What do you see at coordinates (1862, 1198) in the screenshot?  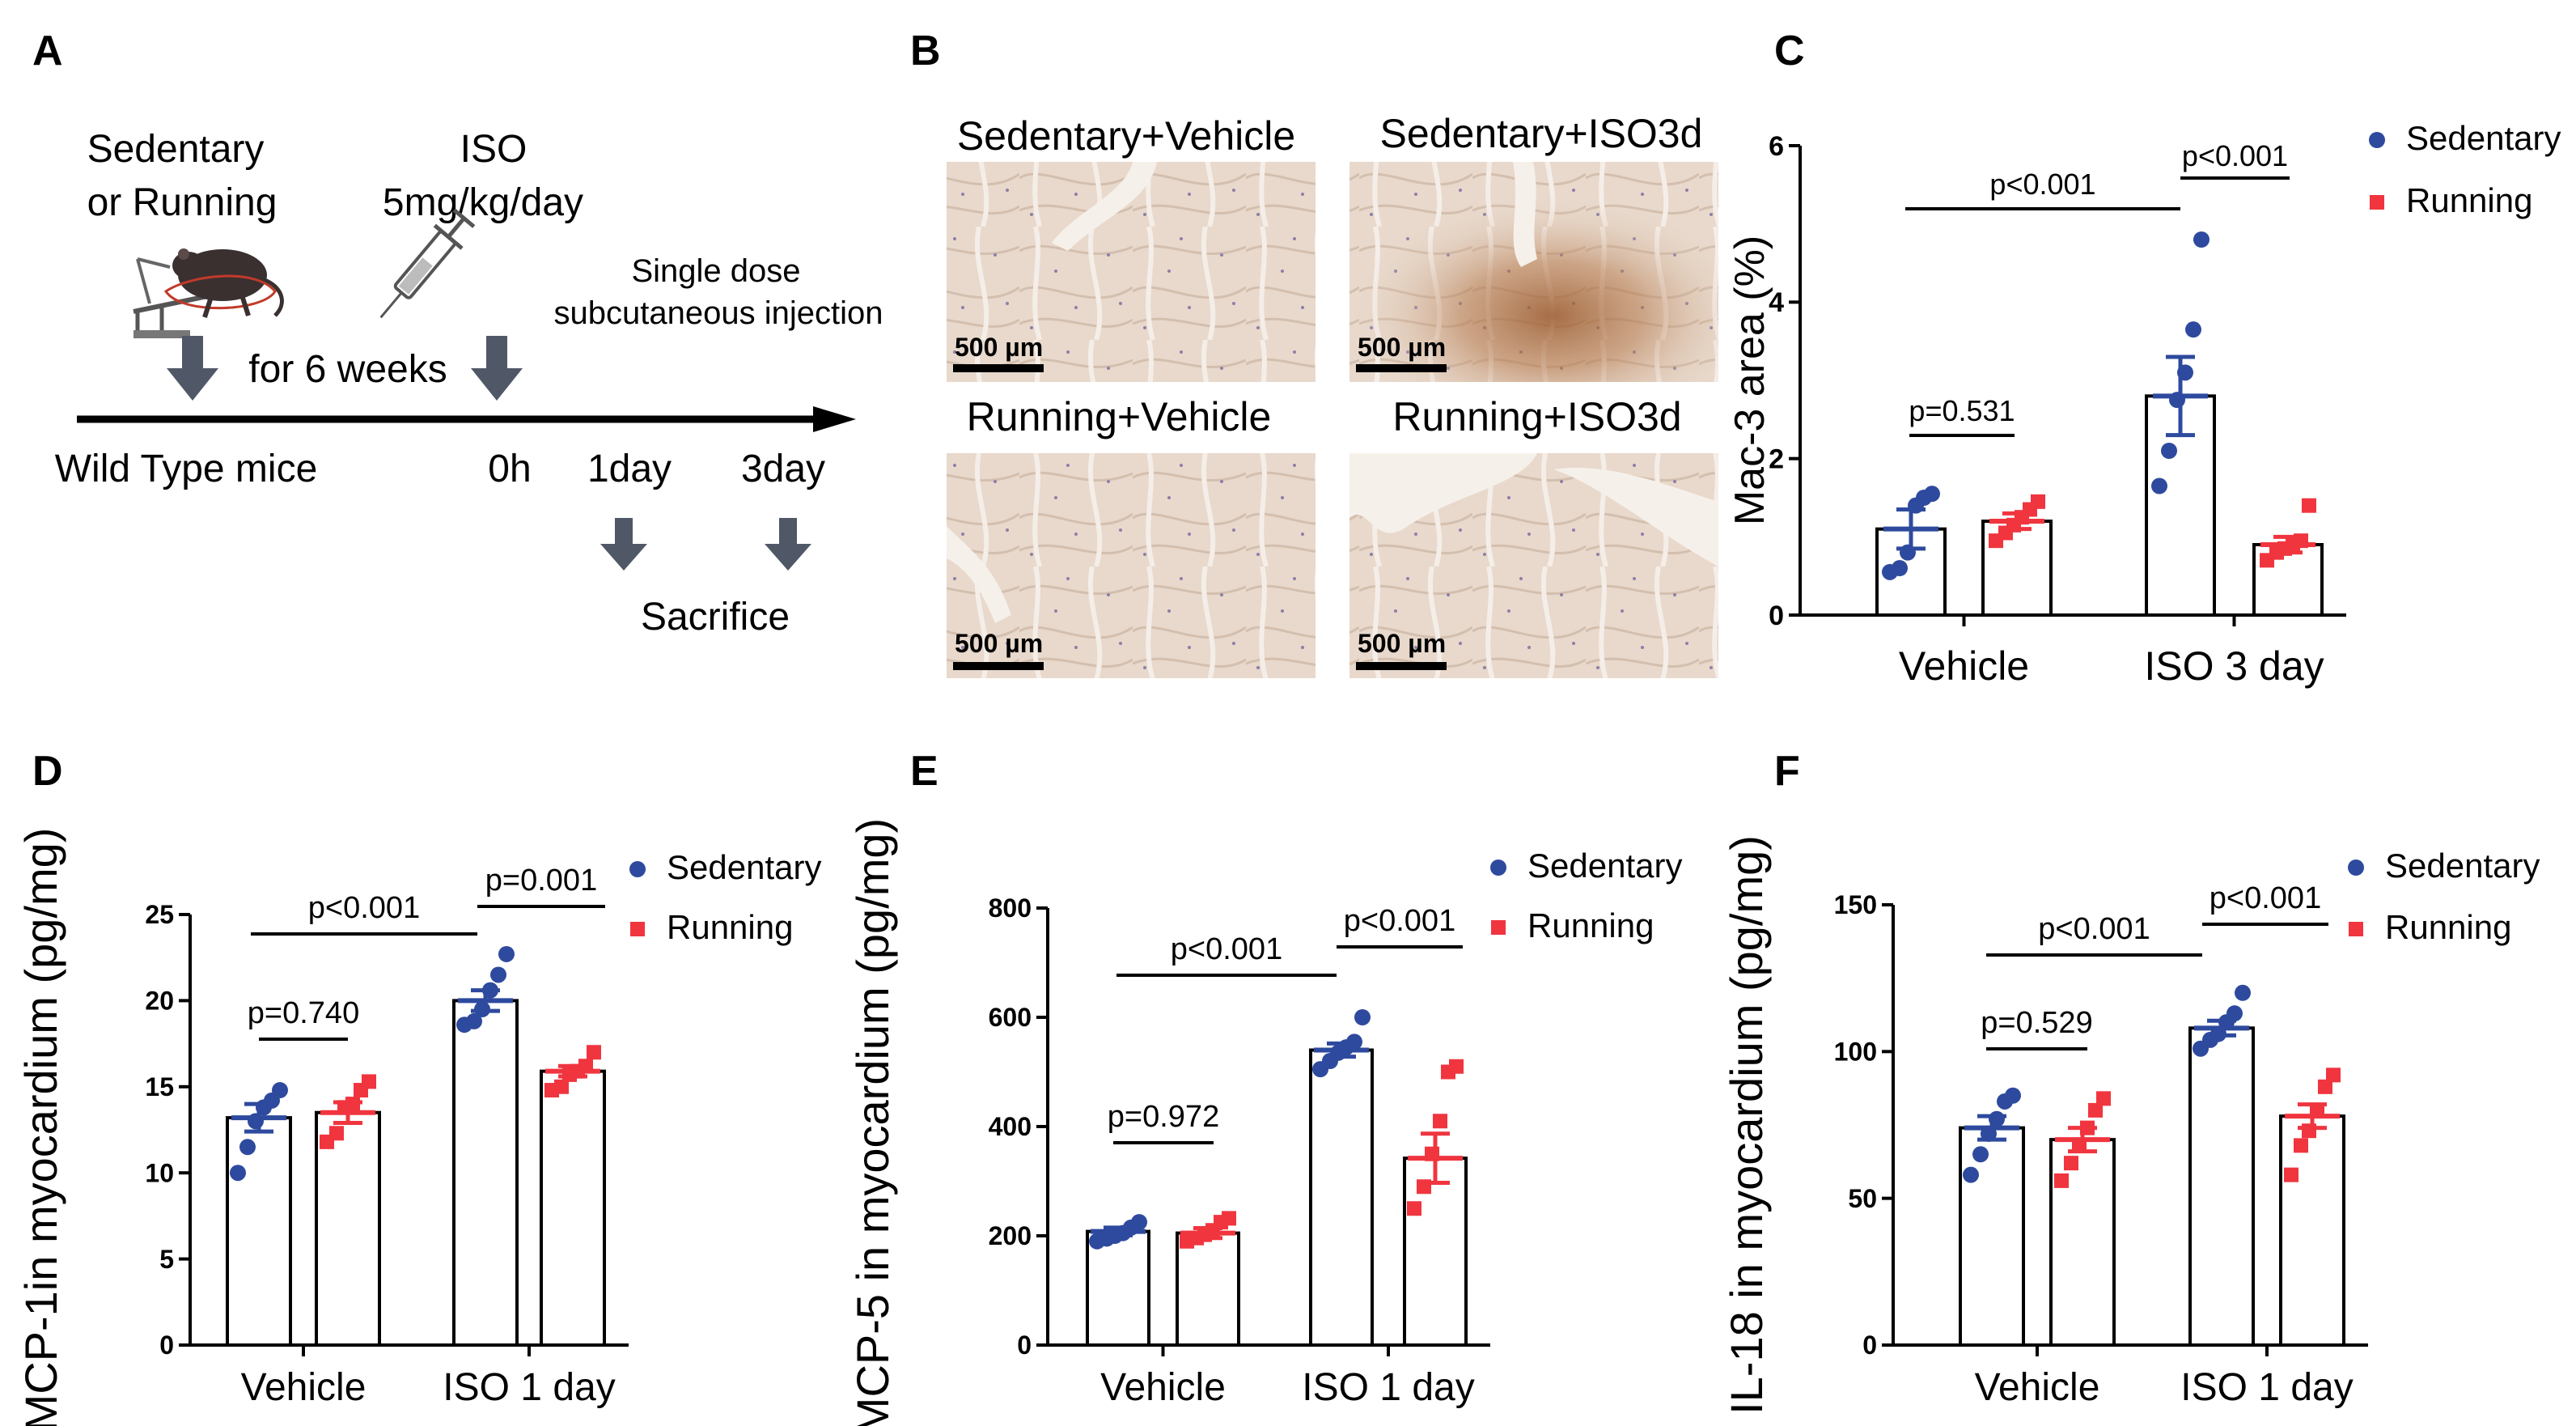 I see `y-tick-label: 50` at bounding box center [1862, 1198].